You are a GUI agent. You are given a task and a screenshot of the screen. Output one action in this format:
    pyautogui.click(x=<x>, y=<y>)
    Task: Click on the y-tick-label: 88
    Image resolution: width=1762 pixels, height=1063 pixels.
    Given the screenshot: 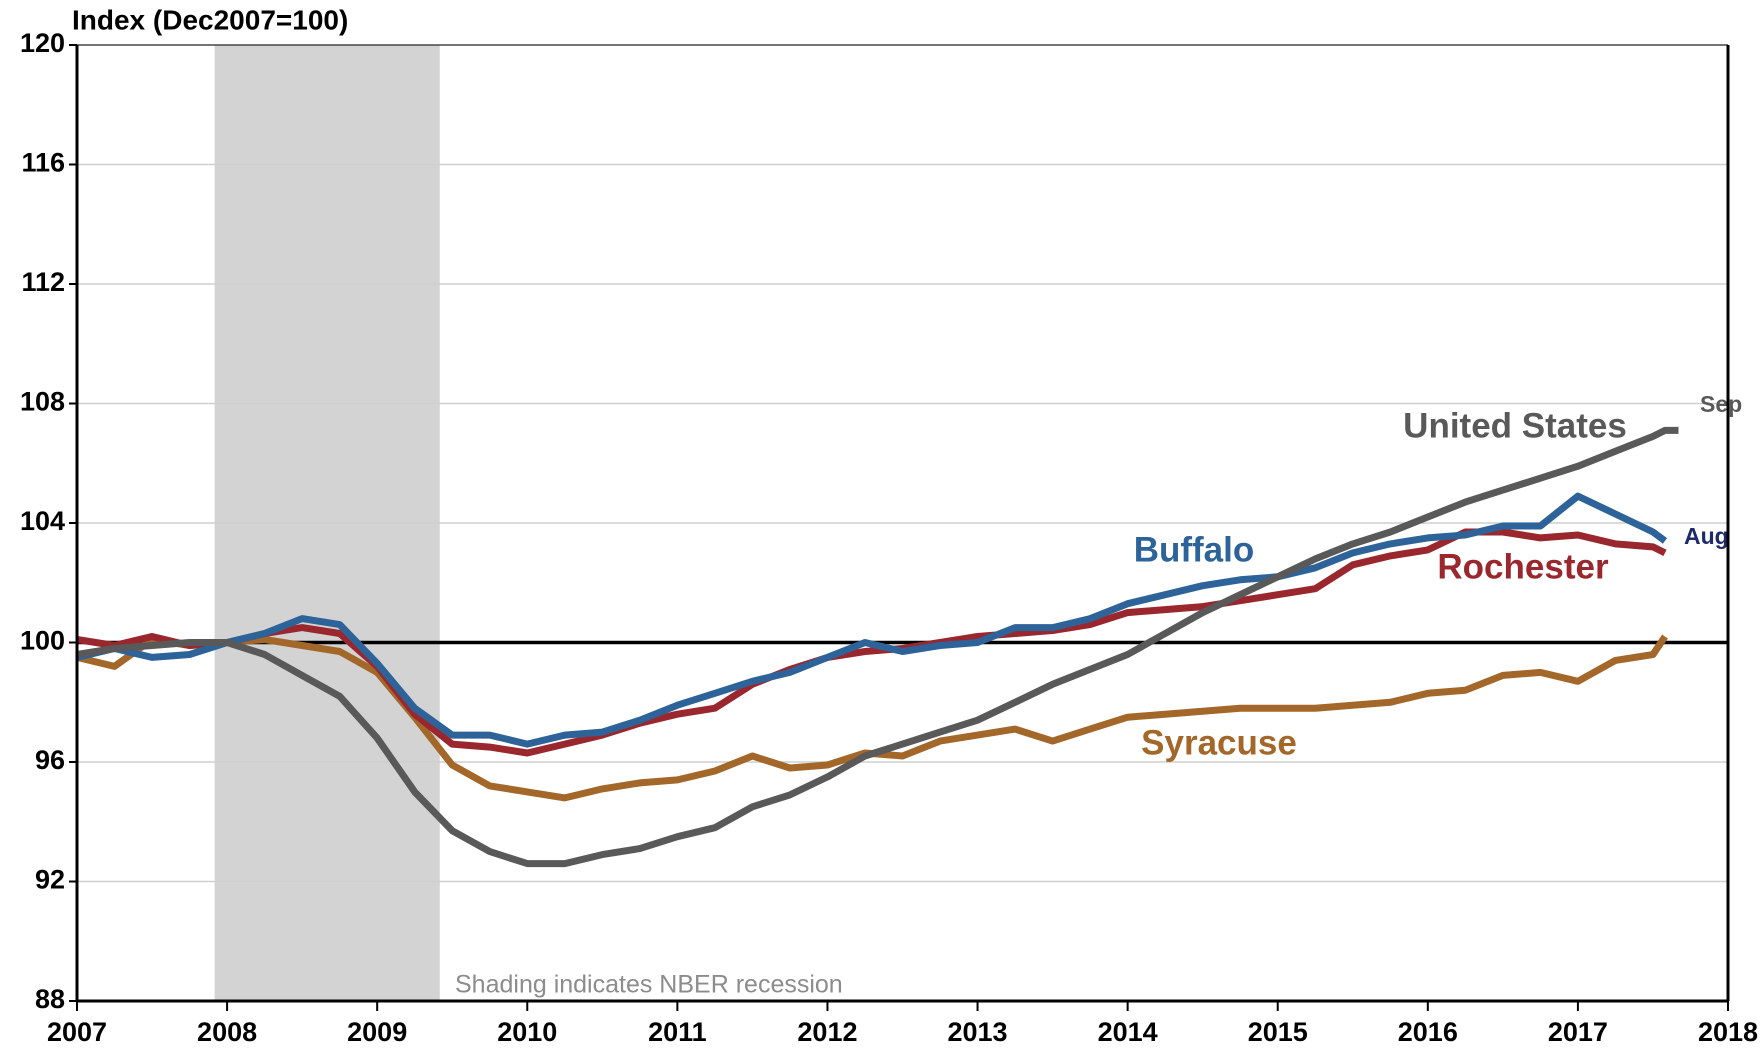 What is the action you would take?
    pyautogui.click(x=50, y=999)
    